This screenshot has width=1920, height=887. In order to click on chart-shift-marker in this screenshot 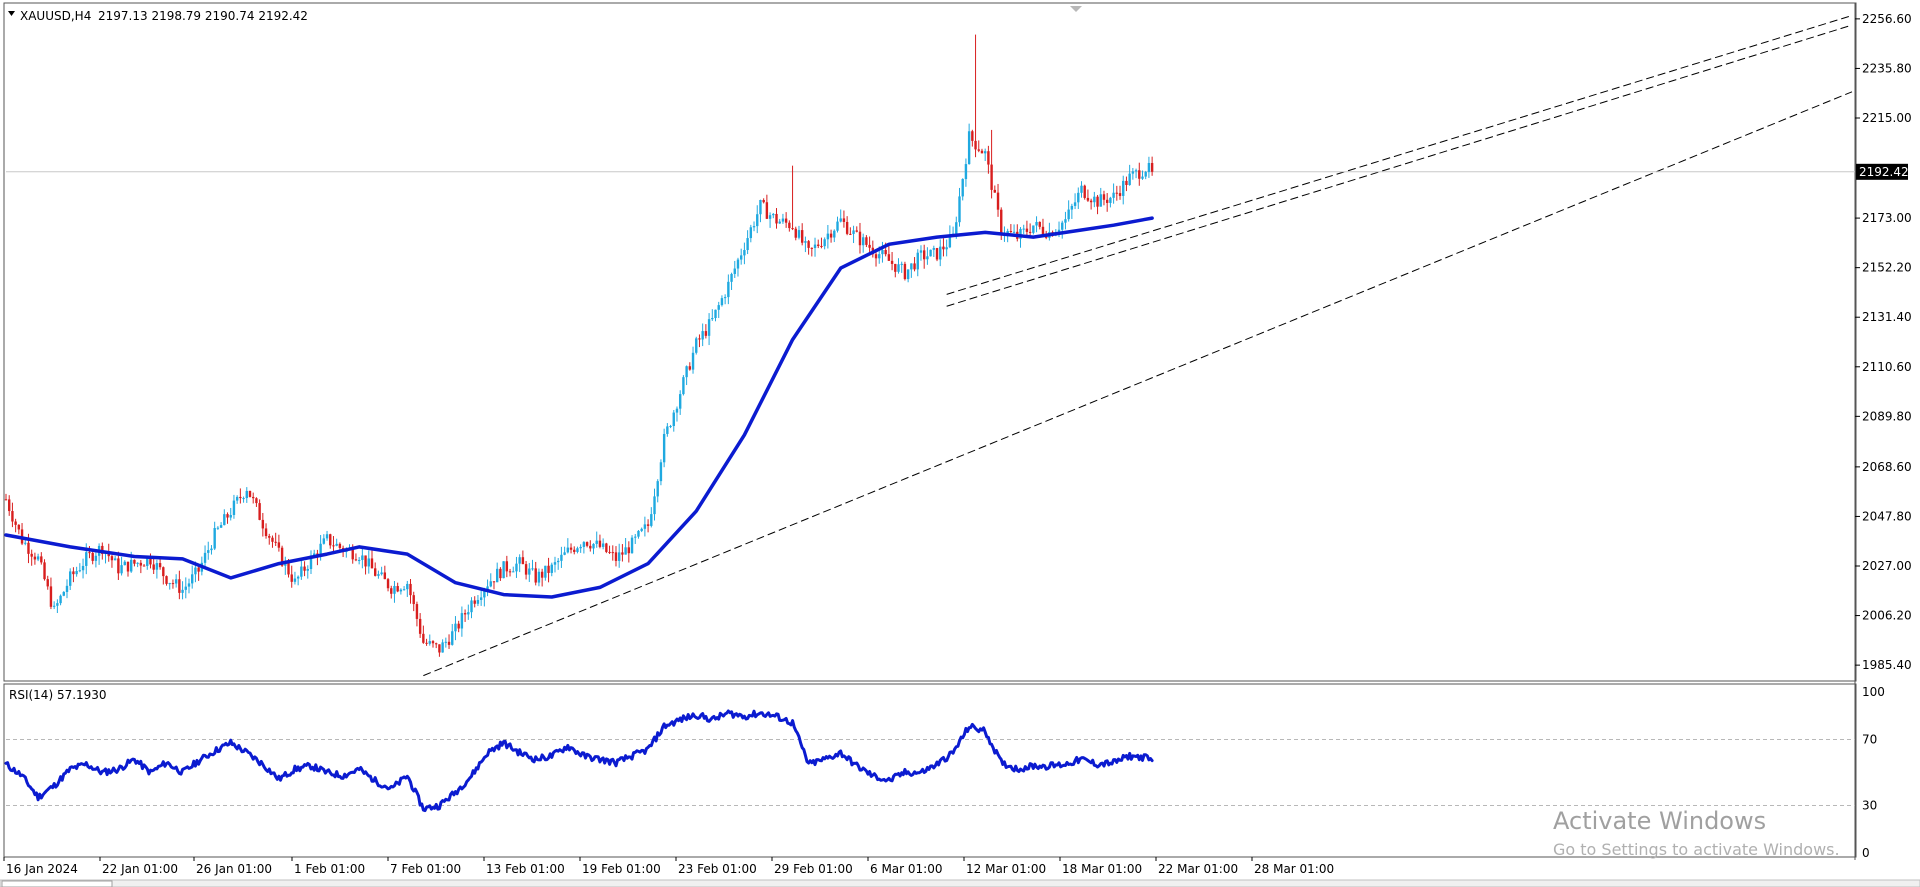, I will do `click(1076, 9)`.